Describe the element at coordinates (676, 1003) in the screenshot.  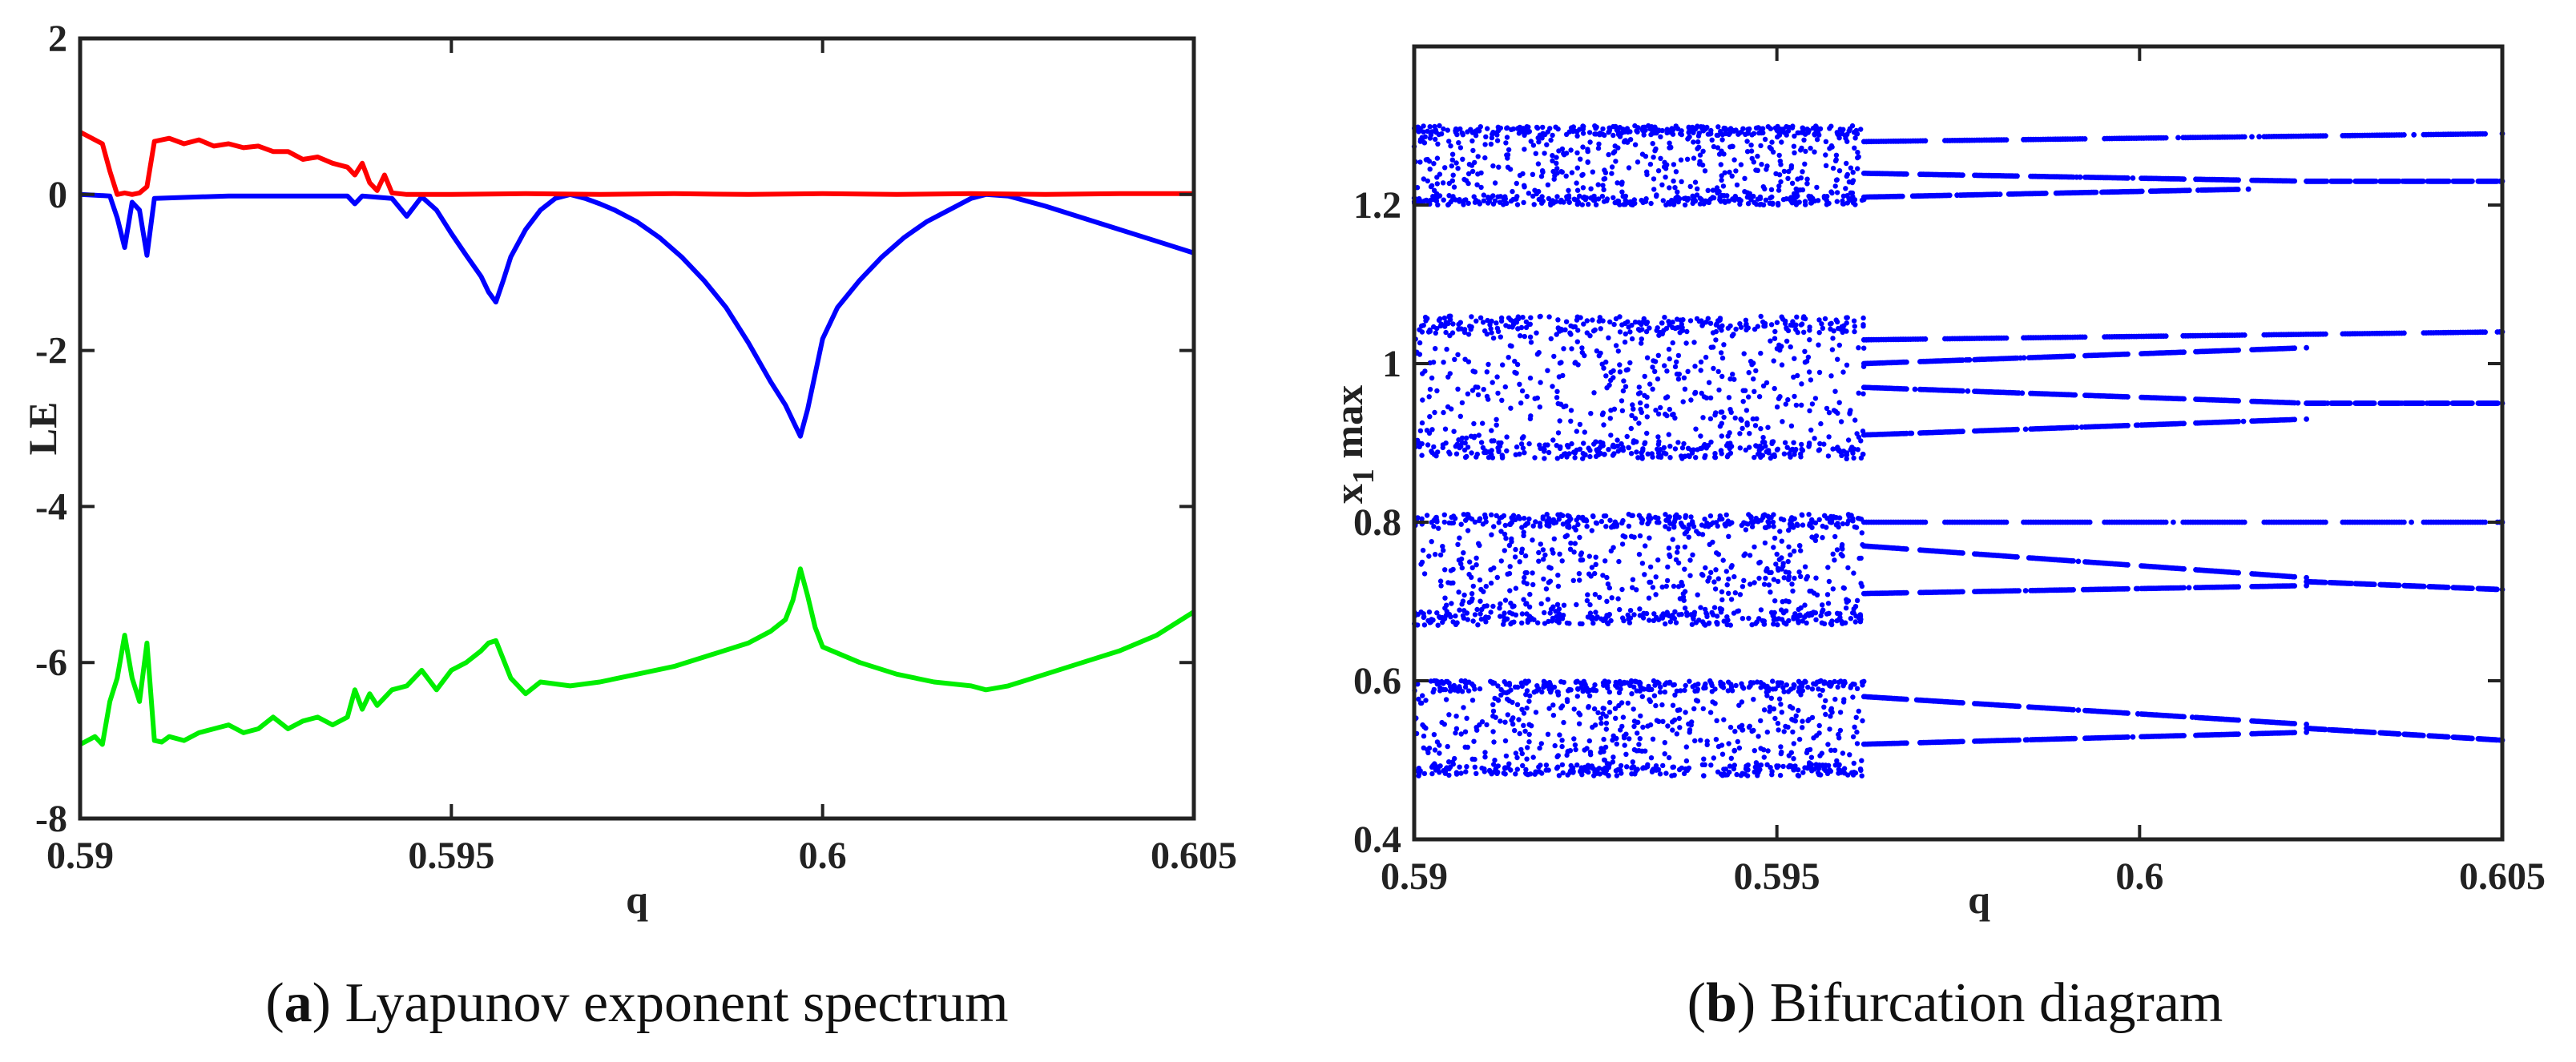
I see `chart-a-caption-text: Lyapunov exponent spectrum` at that location.